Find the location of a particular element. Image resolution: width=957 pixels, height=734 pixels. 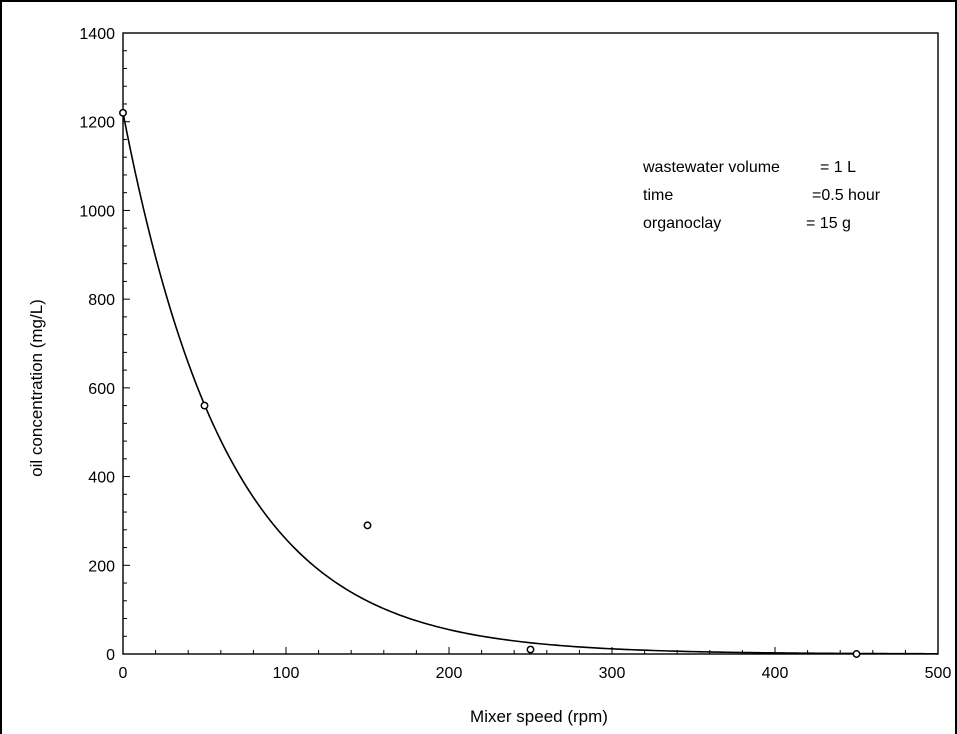

y-tick-label: 200 is located at coordinates (101, 566).